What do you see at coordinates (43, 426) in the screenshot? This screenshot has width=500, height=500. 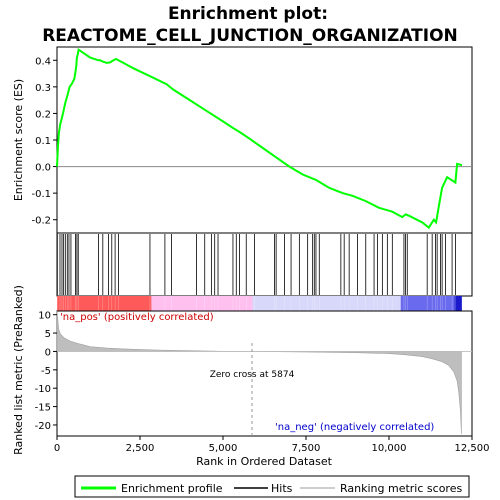 I see `metric-y-tick-label: -20` at bounding box center [43, 426].